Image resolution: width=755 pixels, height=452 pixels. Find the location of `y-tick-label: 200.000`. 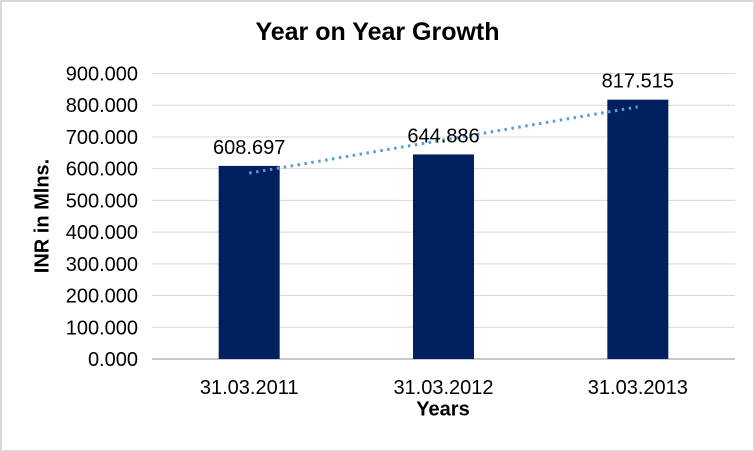

y-tick-label: 200.000 is located at coordinates (102, 297).